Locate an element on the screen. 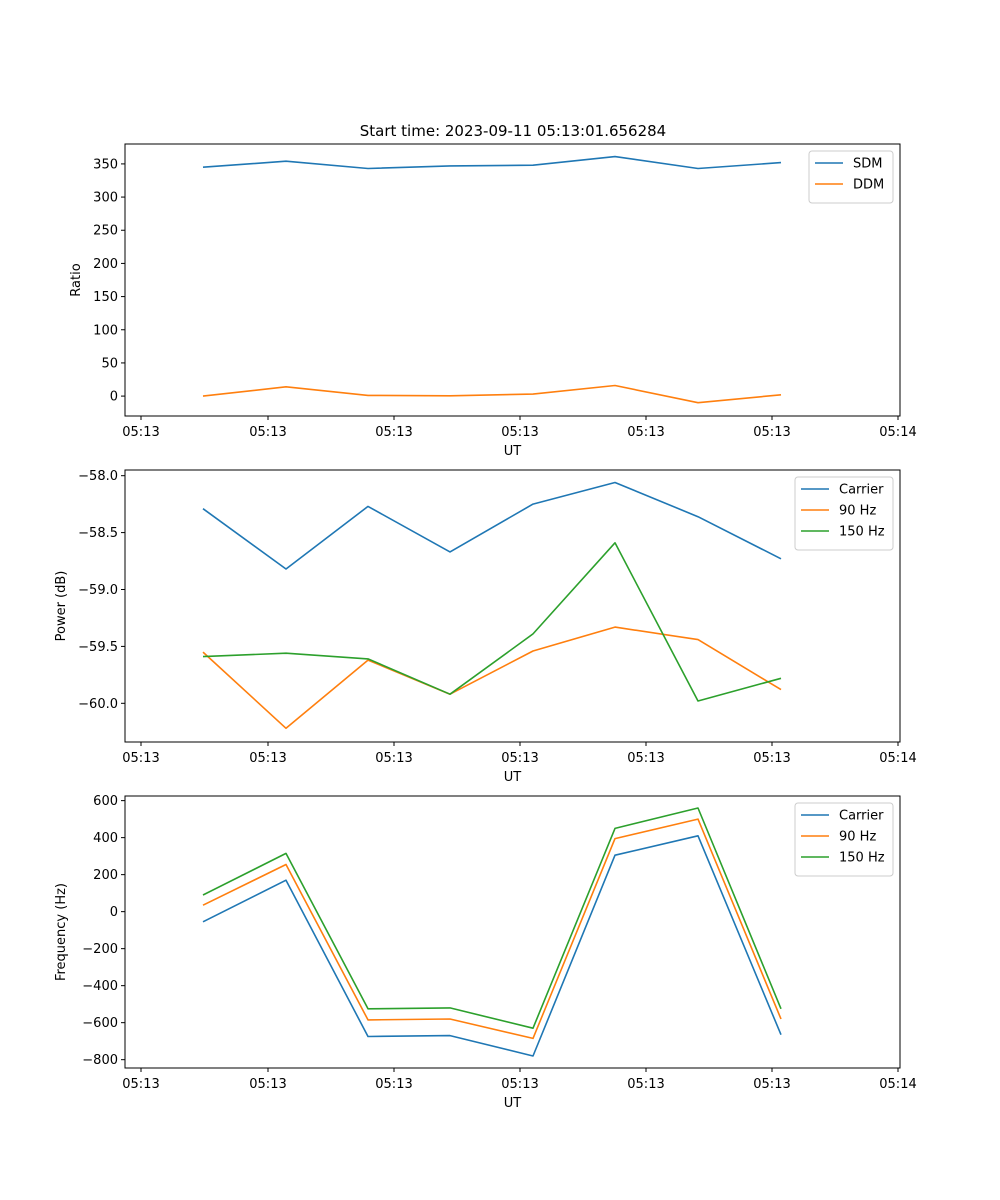 This screenshot has width=1000, height=1200. y-tick-label: −400 is located at coordinates (100, 986).